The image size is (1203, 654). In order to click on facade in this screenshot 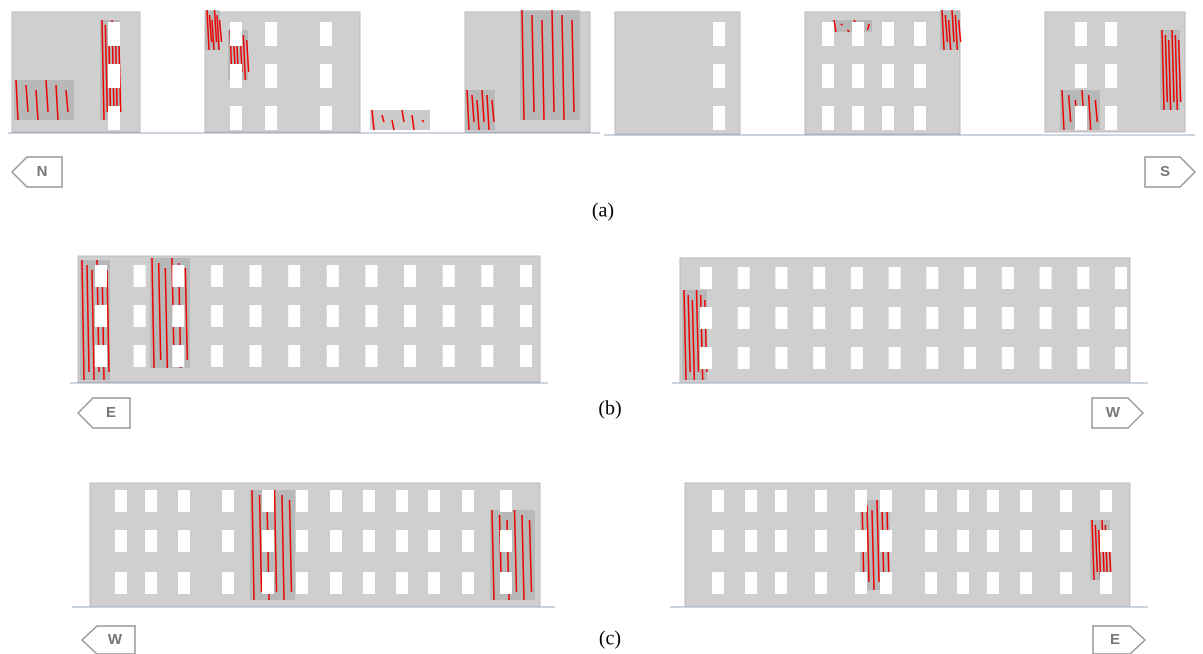, I will do `click(309, 319)`.